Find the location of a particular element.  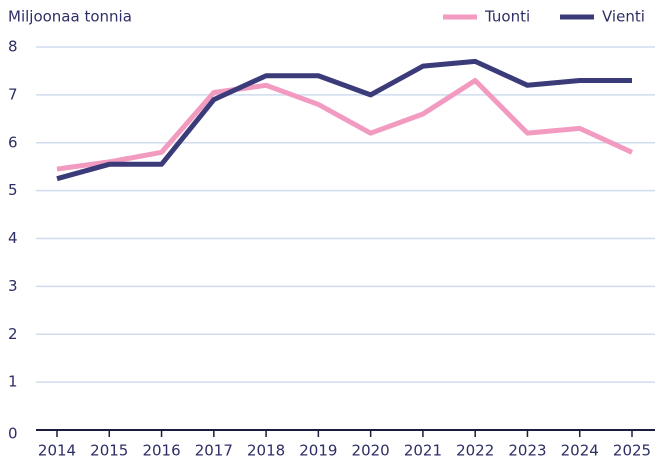

y-tick-label: 7 is located at coordinates (13, 94).